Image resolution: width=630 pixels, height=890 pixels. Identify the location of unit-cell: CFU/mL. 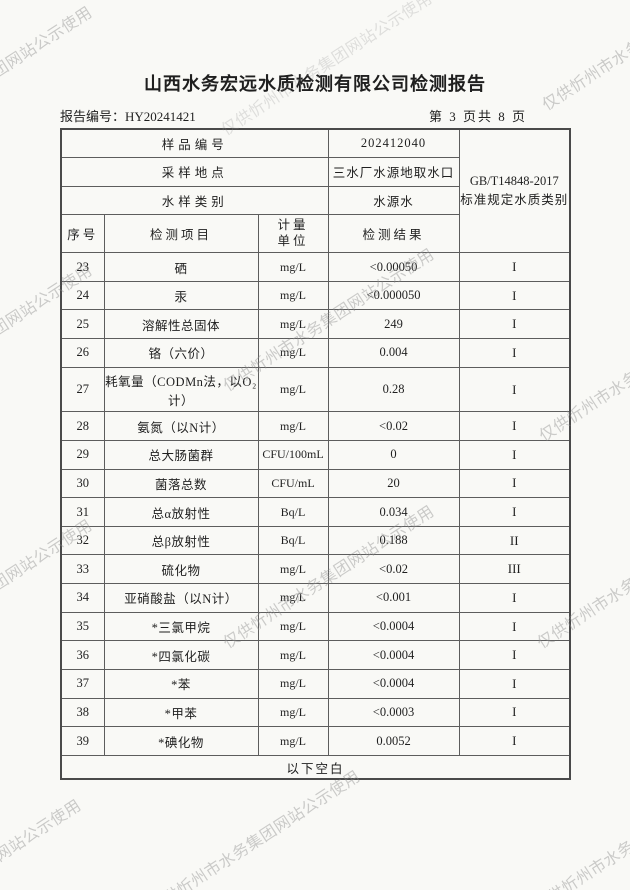
(293, 483).